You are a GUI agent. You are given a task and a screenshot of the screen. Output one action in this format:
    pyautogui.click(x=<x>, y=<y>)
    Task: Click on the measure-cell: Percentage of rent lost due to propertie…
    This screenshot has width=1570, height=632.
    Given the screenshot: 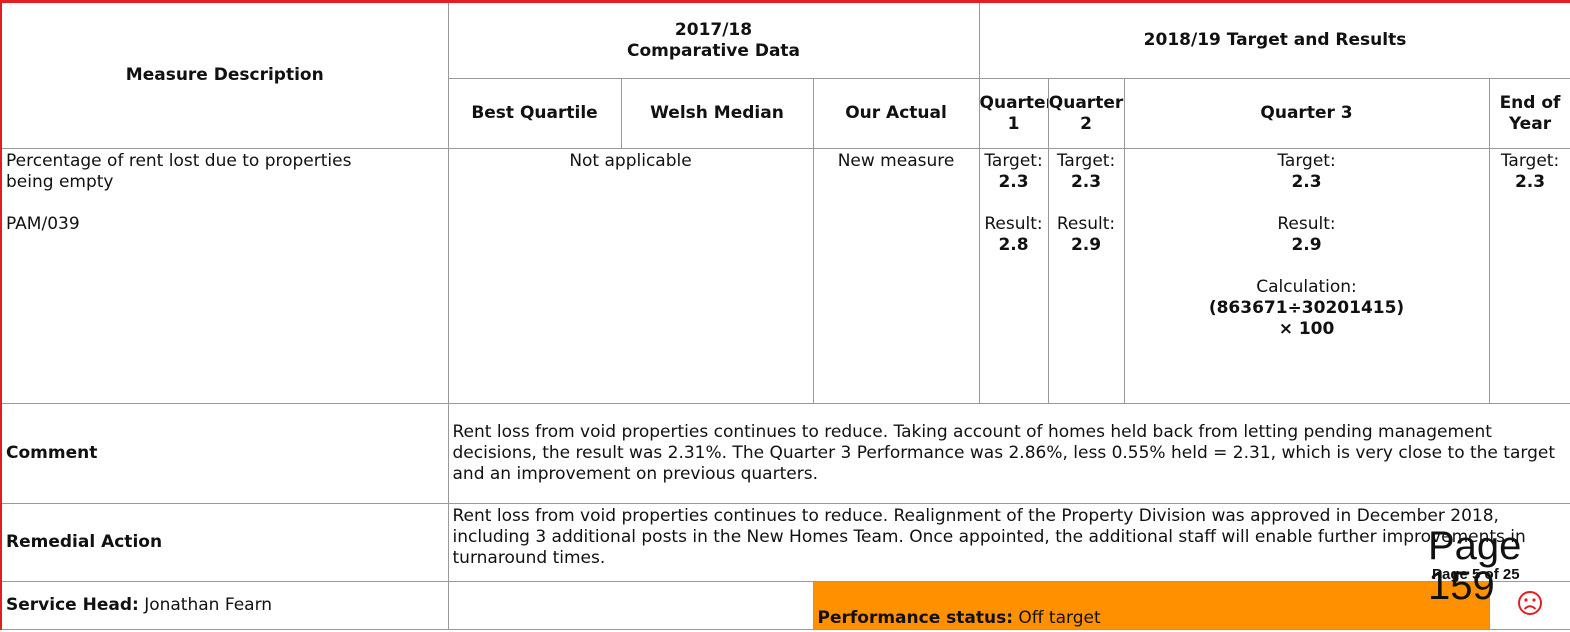 What is the action you would take?
    pyautogui.click(x=224, y=276)
    